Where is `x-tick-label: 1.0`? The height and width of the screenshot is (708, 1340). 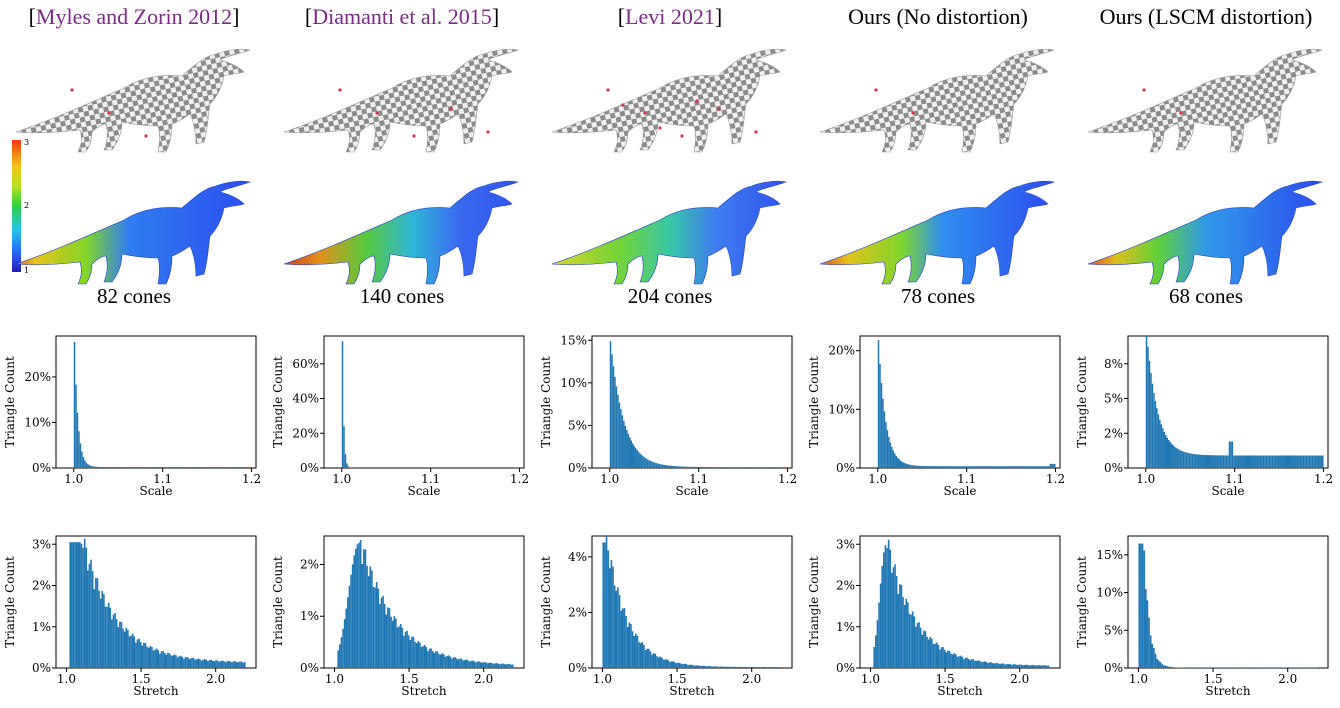 x-tick-label: 1.0 is located at coordinates (334, 679).